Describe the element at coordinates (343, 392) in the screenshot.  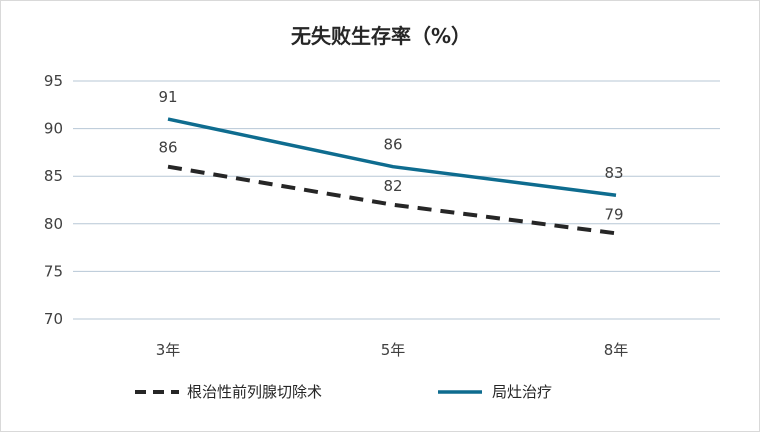
I see `legend: 根治性前列腺切除术 局灶治疗` at that location.